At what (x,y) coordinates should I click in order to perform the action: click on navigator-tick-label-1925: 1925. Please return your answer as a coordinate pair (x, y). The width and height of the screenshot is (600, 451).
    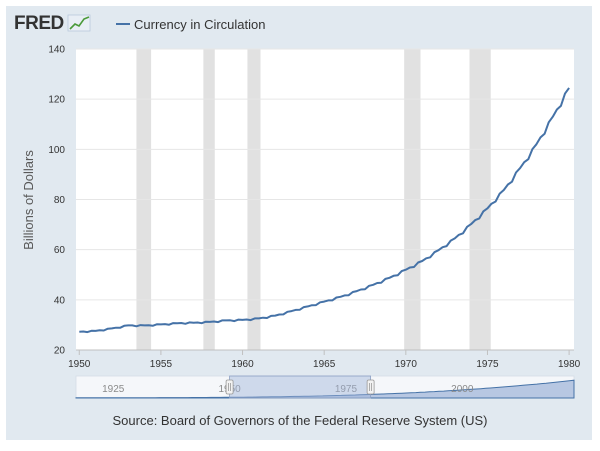
    Looking at the image, I should click on (113, 389).